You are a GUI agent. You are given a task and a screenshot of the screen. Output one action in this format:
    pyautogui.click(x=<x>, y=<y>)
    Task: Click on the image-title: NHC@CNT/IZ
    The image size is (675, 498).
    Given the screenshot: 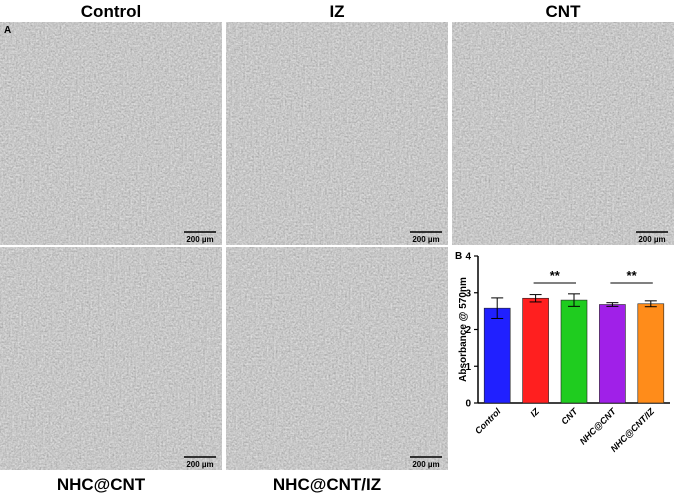 What is the action you would take?
    pyautogui.click(x=327, y=484)
    